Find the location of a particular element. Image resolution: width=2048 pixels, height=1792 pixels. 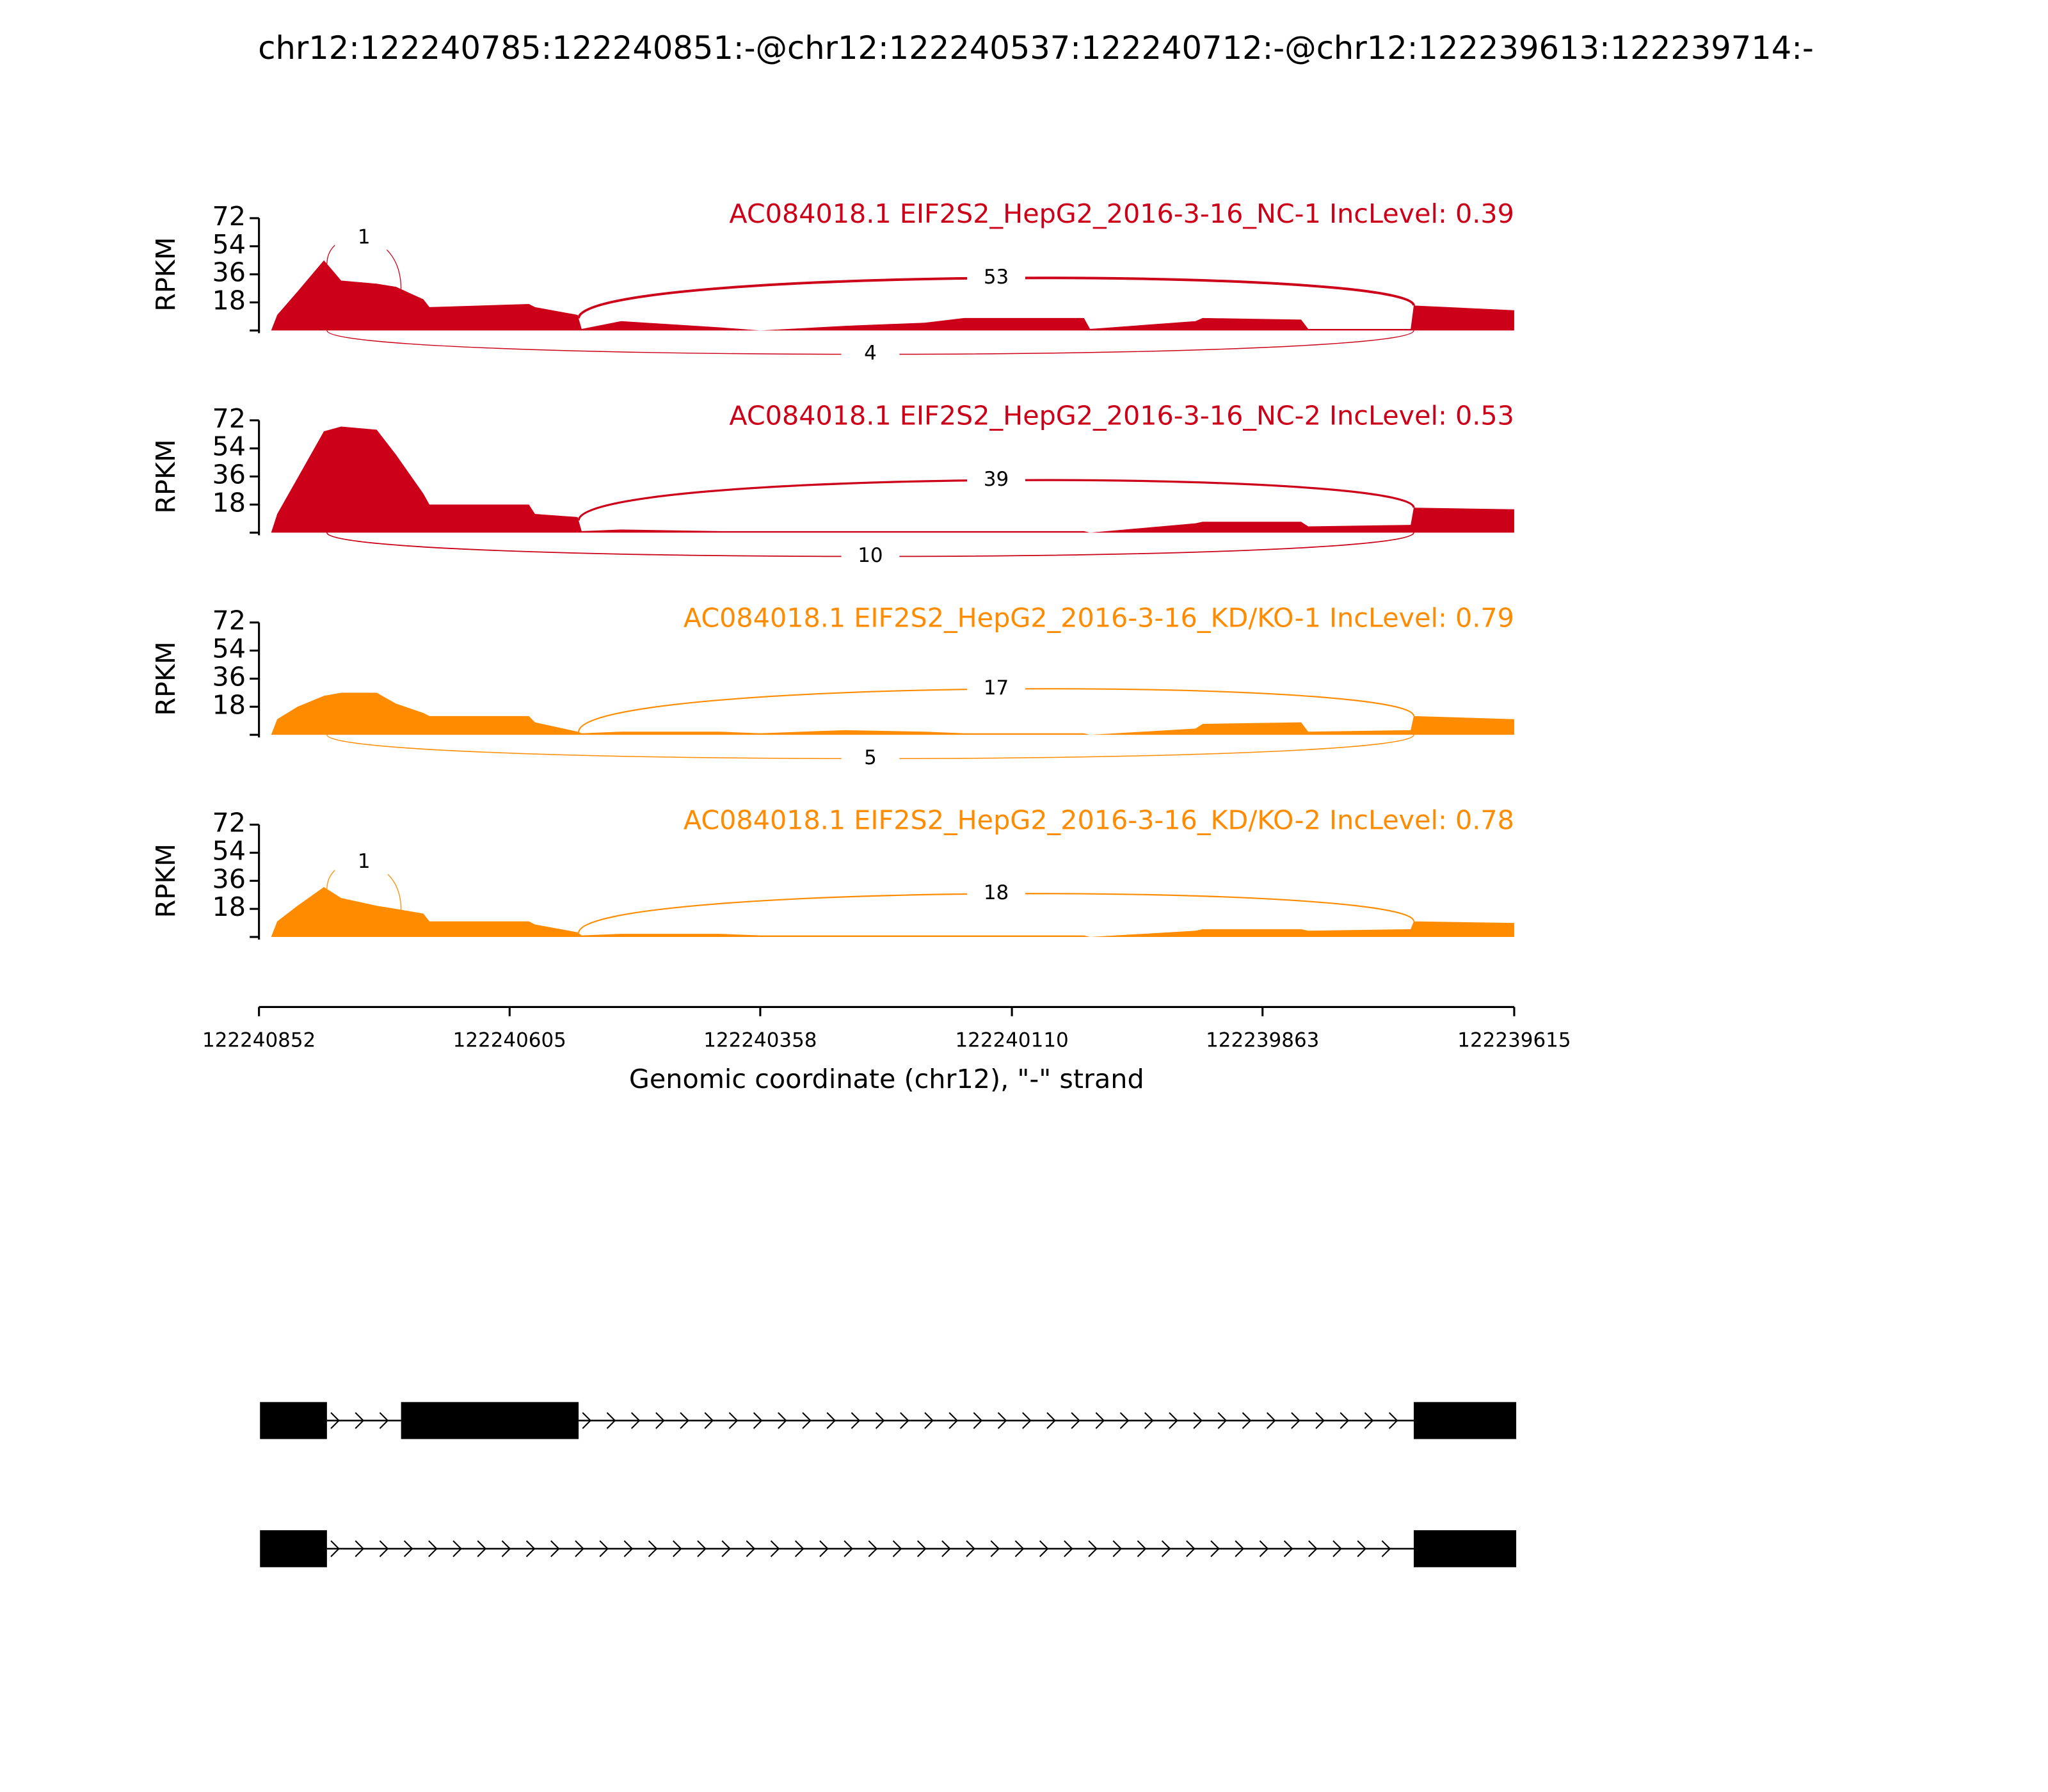

junction-label: 4 is located at coordinates (870, 353).